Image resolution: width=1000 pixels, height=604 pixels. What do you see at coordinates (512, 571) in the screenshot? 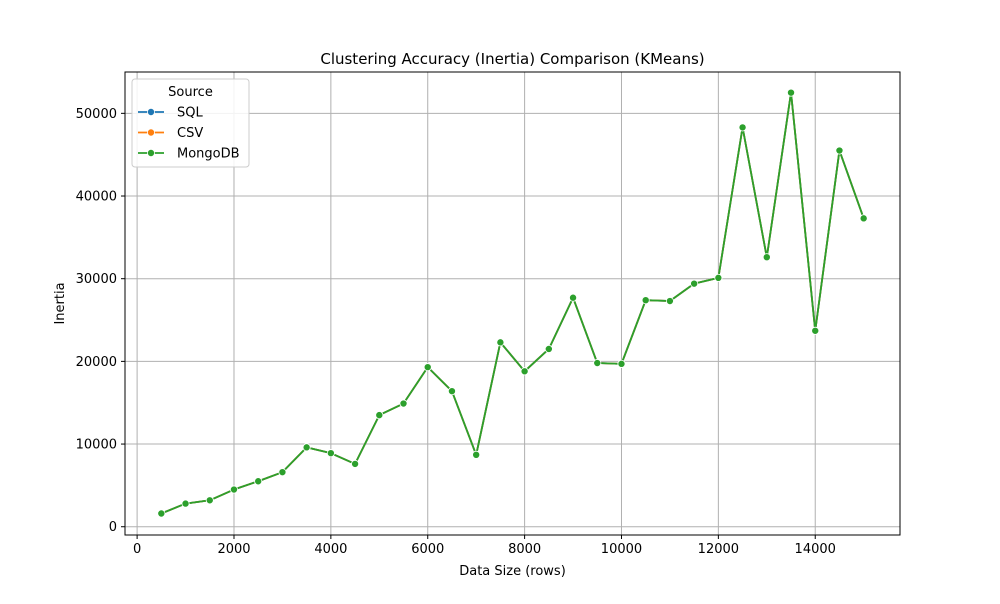
I see `x-axis-label: Data Size (rows)` at bounding box center [512, 571].